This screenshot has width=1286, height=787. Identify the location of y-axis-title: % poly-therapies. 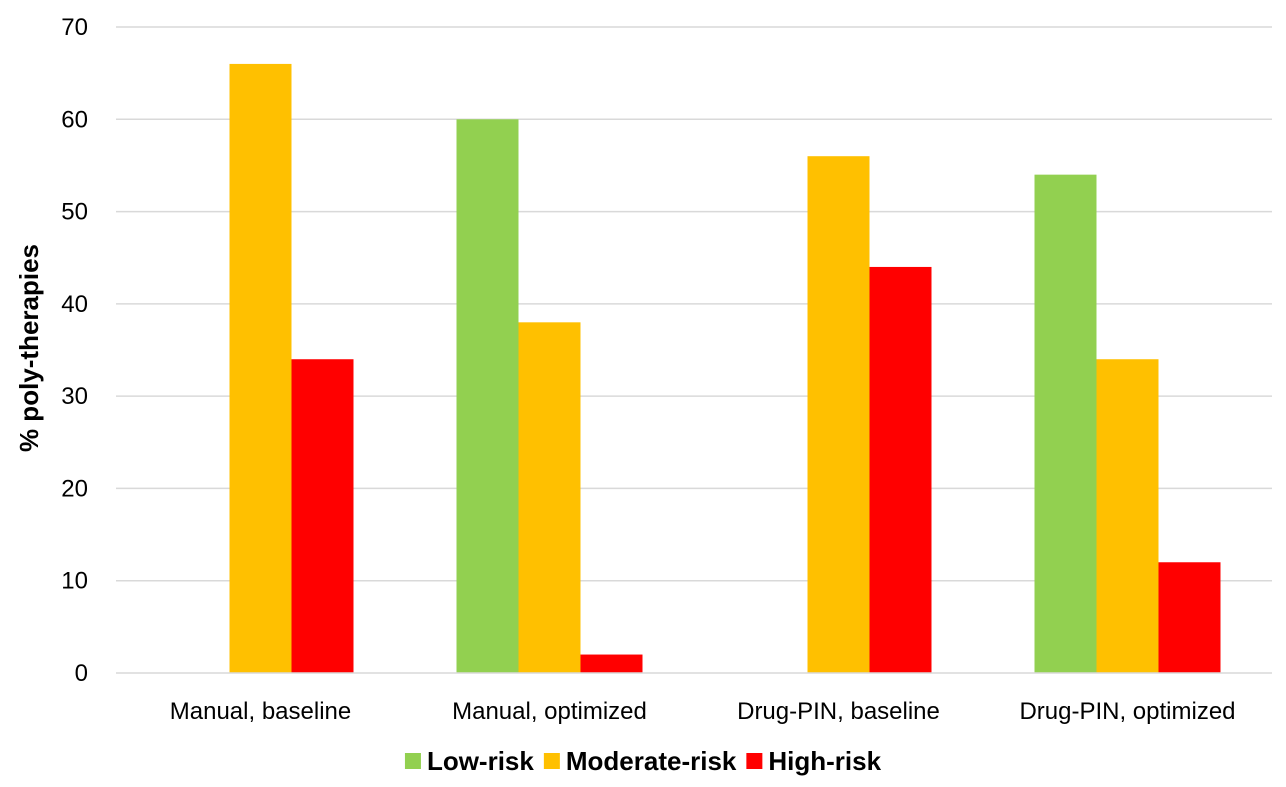
(29, 348).